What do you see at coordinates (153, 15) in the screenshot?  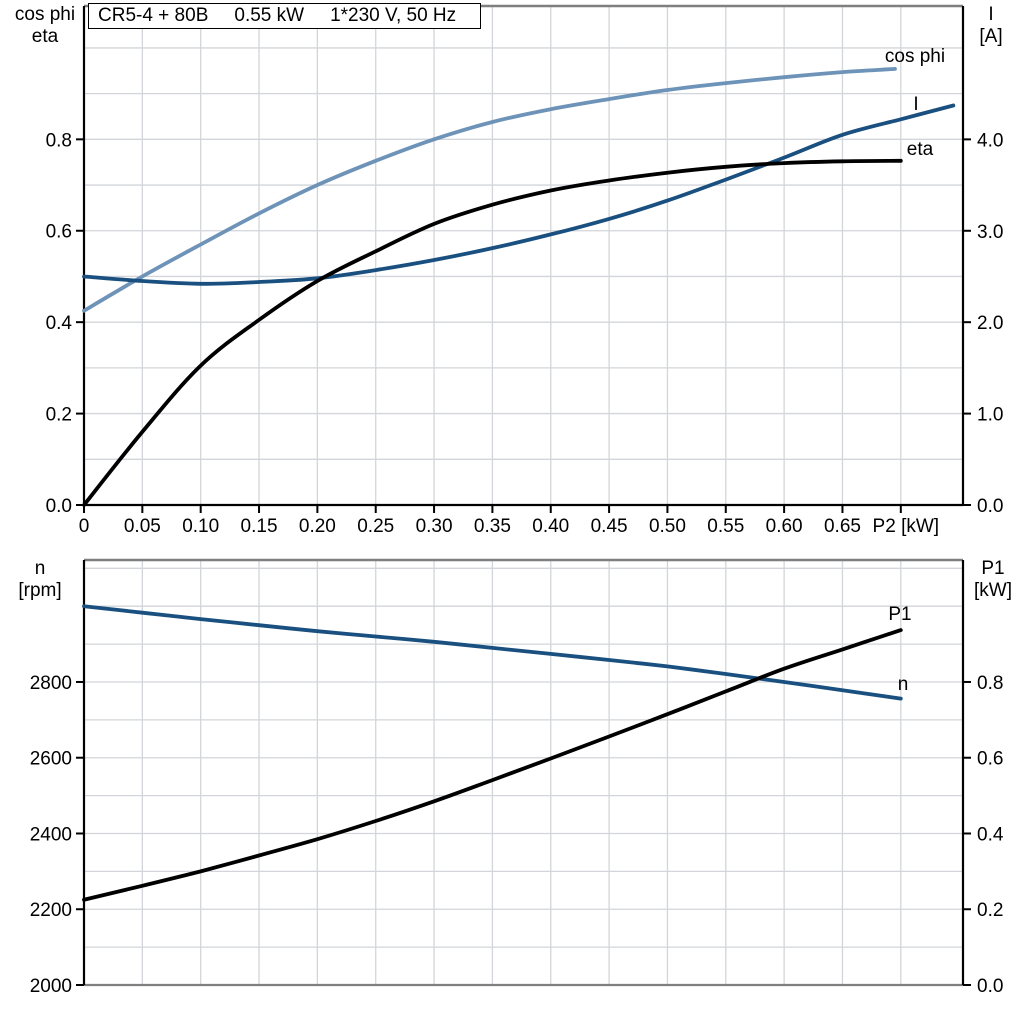 I see `pump-model-label: CR5-4 + 80B` at bounding box center [153, 15].